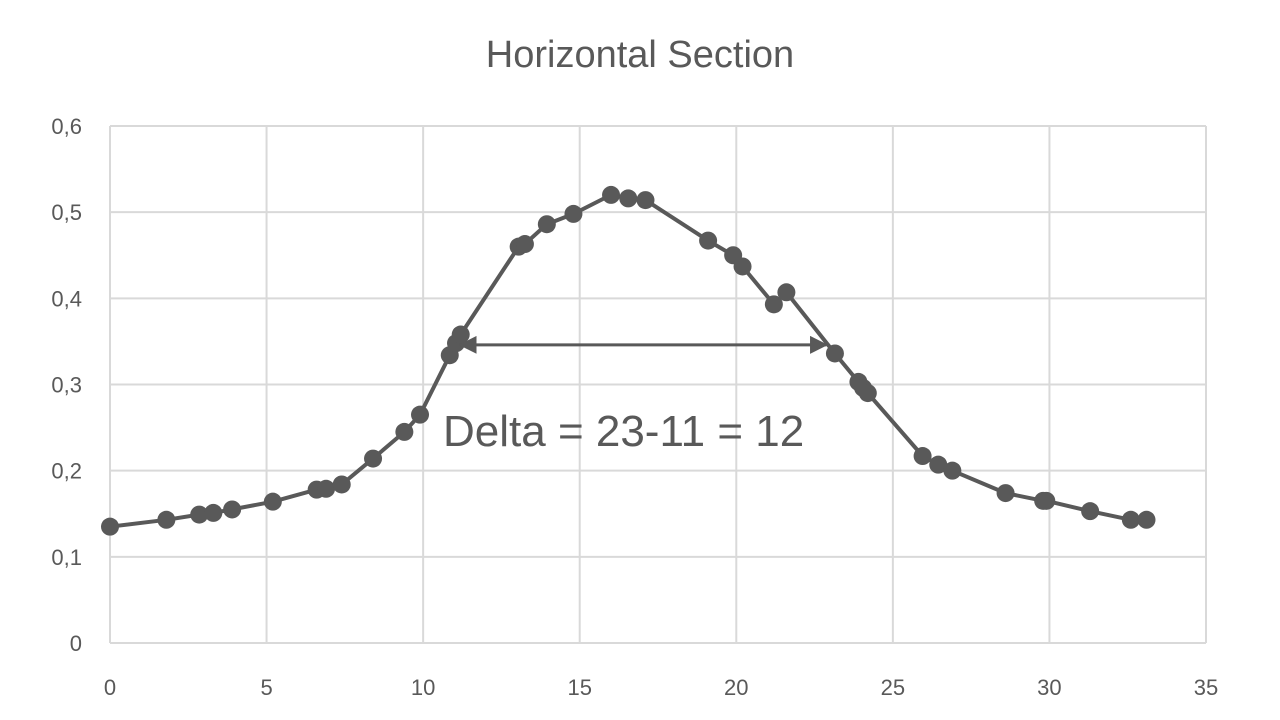  I want to click on chart-title: Horizontal Section, so click(640, 55).